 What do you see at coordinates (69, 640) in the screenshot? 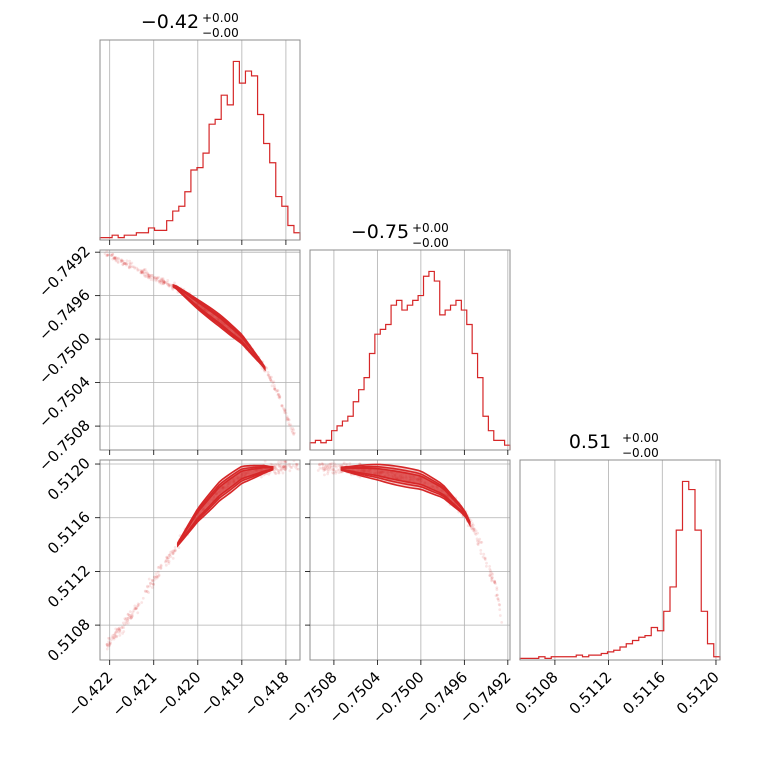
I see `y-tick-label: 0.5108` at bounding box center [69, 640].